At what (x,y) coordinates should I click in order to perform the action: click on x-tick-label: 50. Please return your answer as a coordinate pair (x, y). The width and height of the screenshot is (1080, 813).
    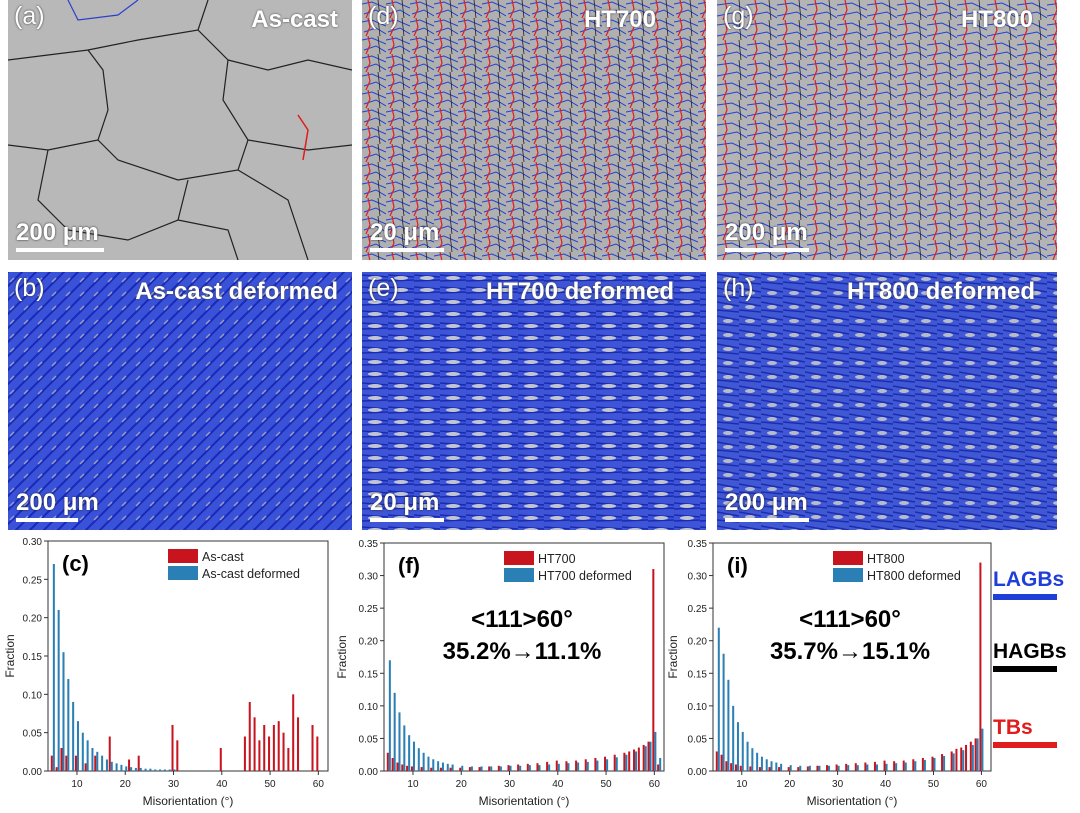
    Looking at the image, I should click on (607, 784).